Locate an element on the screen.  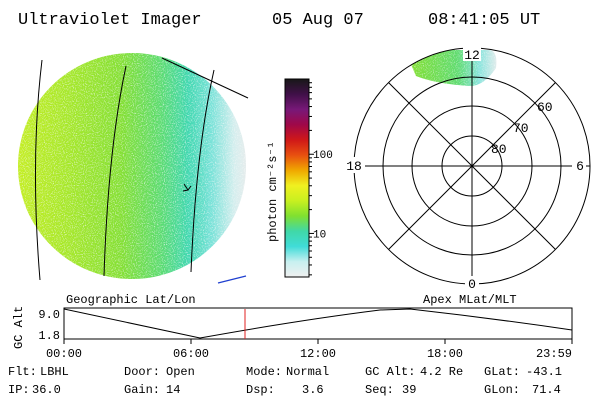
lat-label-80: 80 is located at coordinates (499, 149).